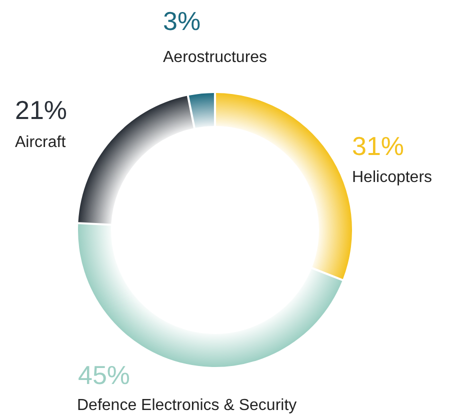 Image resolution: width=462 pixels, height=414 pixels. Describe the element at coordinates (182, 21) in the screenshot. I see `data-label: 3%` at that location.